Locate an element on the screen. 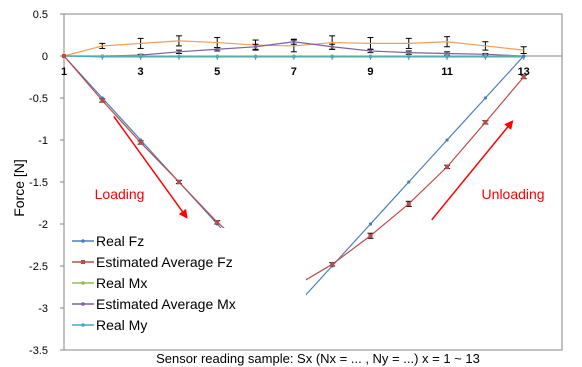 The width and height of the screenshot is (582, 367). legend-label: Real My is located at coordinates (121, 325).